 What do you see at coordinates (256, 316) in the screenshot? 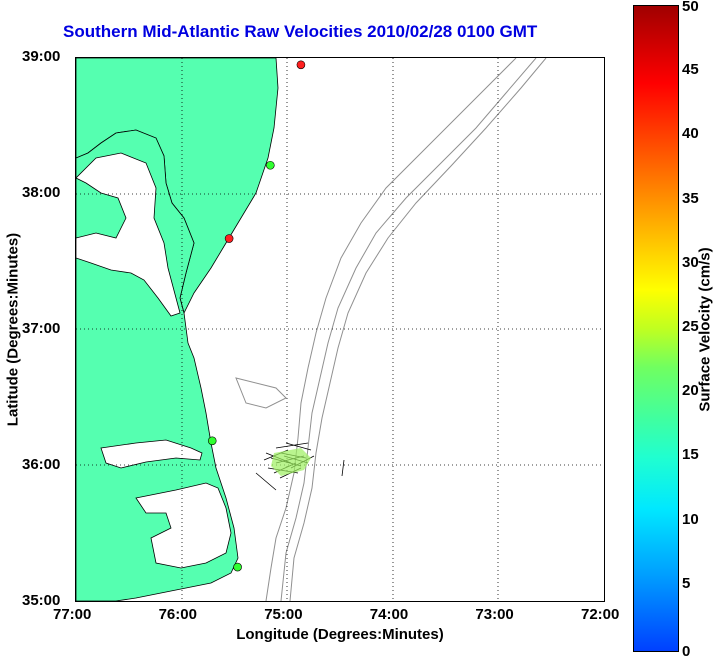
I see `station-markers` at bounding box center [256, 316].